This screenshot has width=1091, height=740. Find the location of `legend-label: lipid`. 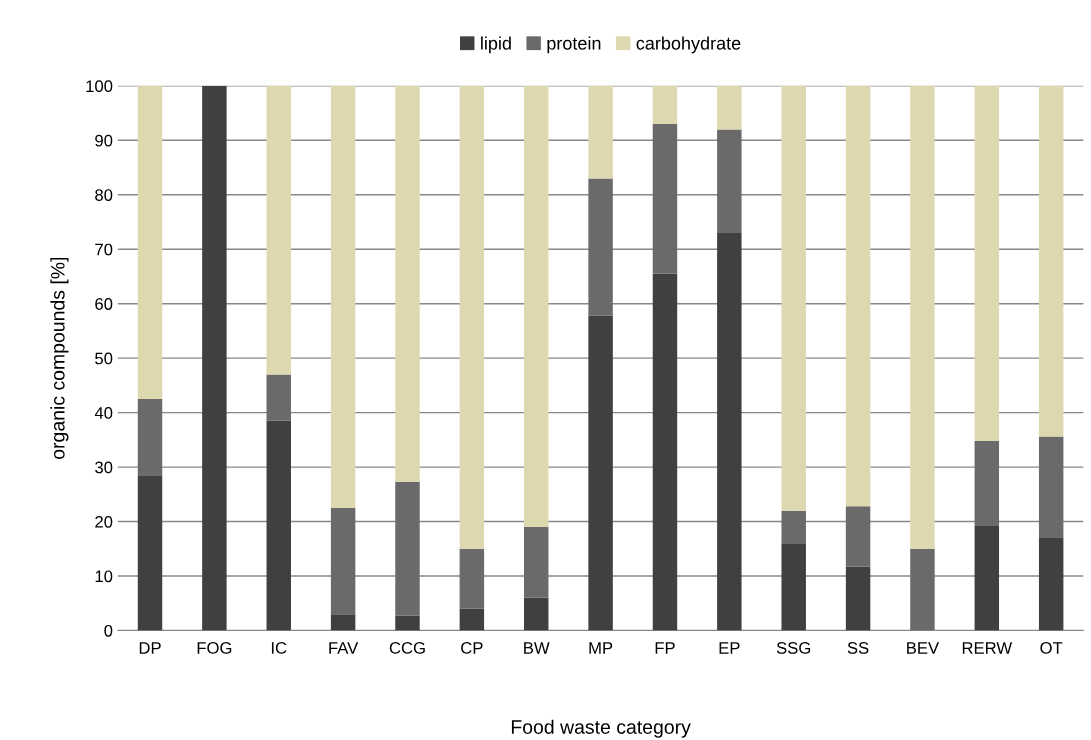

legend-label: lipid is located at coordinates (496, 45).